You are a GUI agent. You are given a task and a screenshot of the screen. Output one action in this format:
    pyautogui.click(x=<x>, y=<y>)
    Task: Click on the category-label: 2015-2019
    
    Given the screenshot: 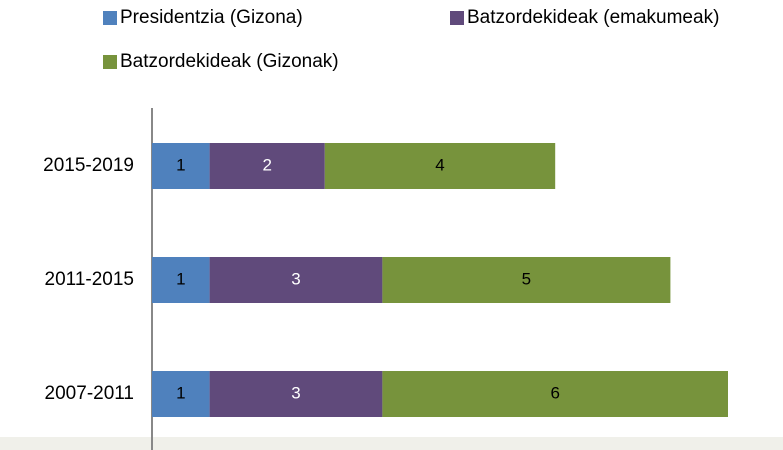 What is the action you would take?
    pyautogui.click(x=88, y=165)
    